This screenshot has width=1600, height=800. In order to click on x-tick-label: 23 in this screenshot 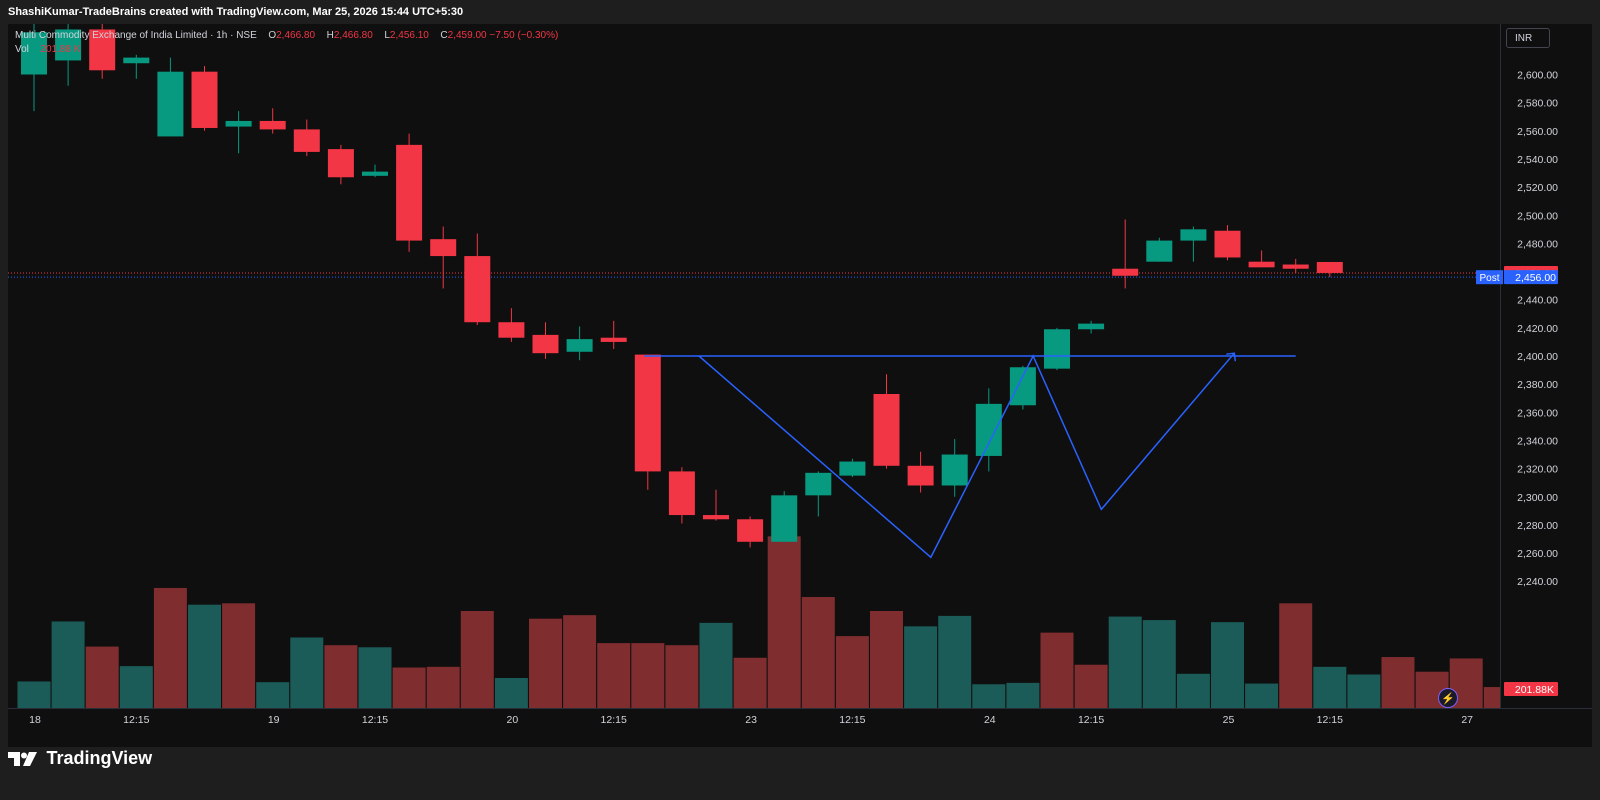, I will do `click(751, 720)`.